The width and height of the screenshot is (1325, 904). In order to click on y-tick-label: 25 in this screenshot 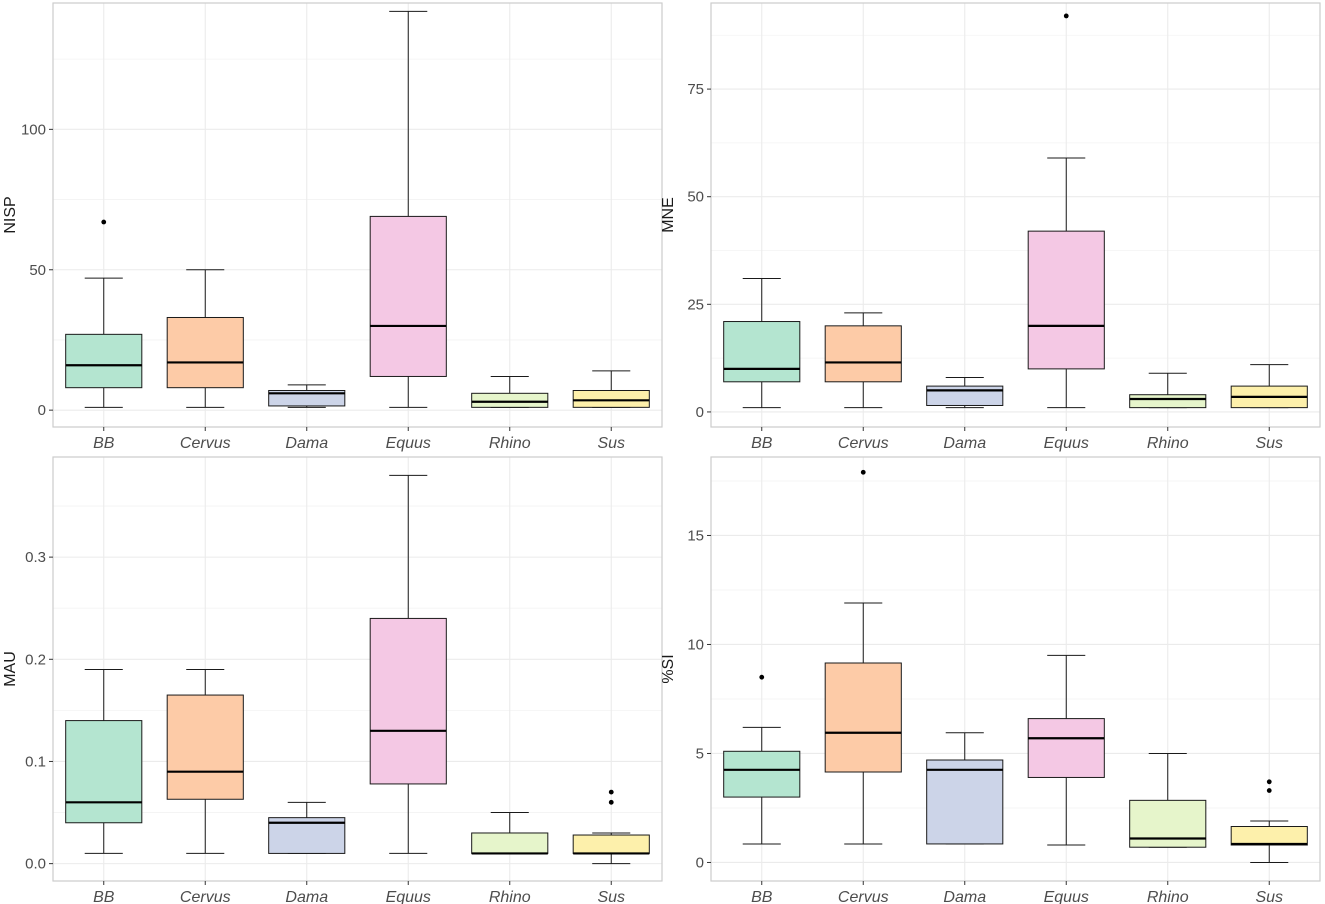, I will do `click(695, 304)`.